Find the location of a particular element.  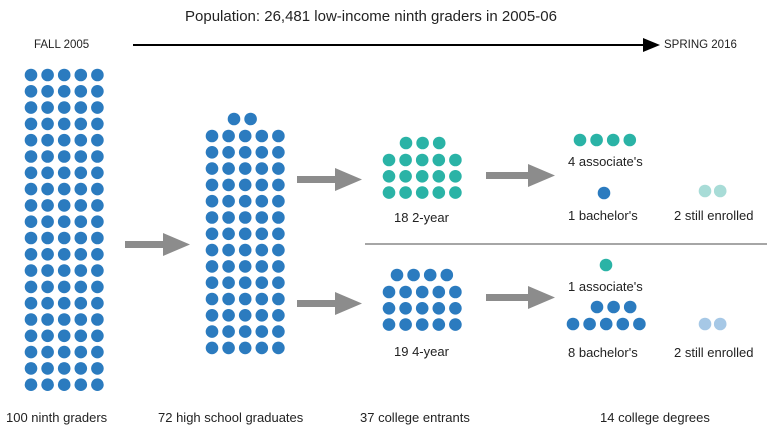

arrow-2year-to-outcomes is located at coordinates (520, 175).